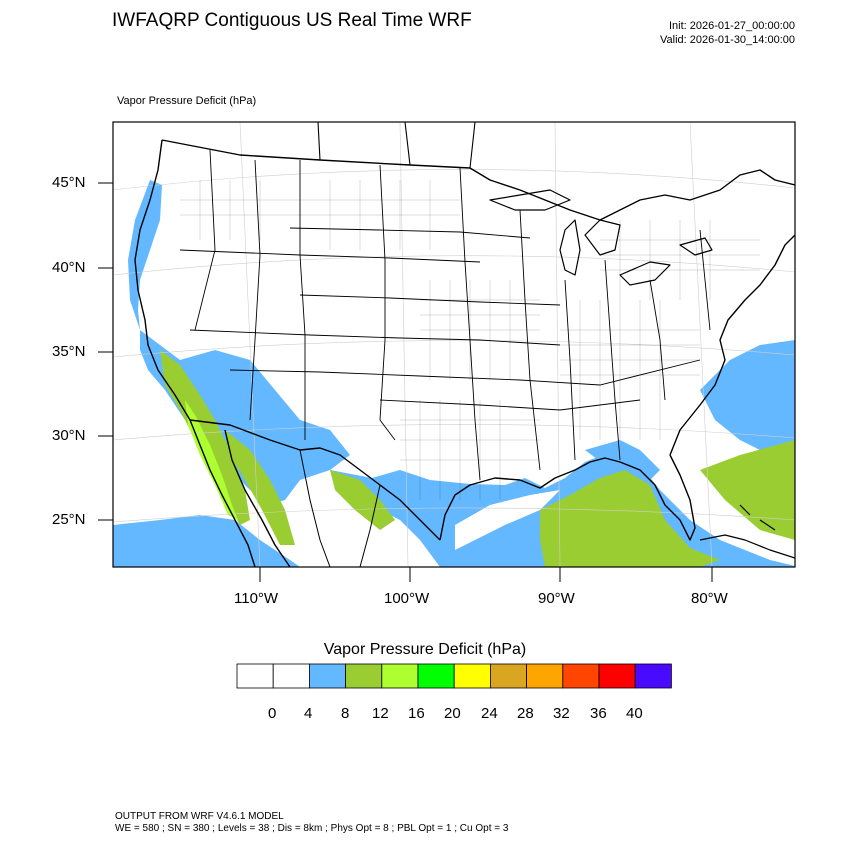 This screenshot has height=850, width=850. Describe the element at coordinates (747, 397) in the screenshot. I see `vpd-atlantic` at that location.